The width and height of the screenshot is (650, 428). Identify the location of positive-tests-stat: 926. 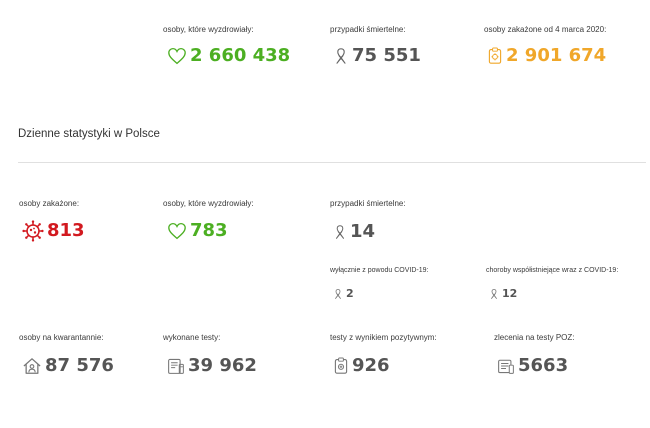
(361, 366).